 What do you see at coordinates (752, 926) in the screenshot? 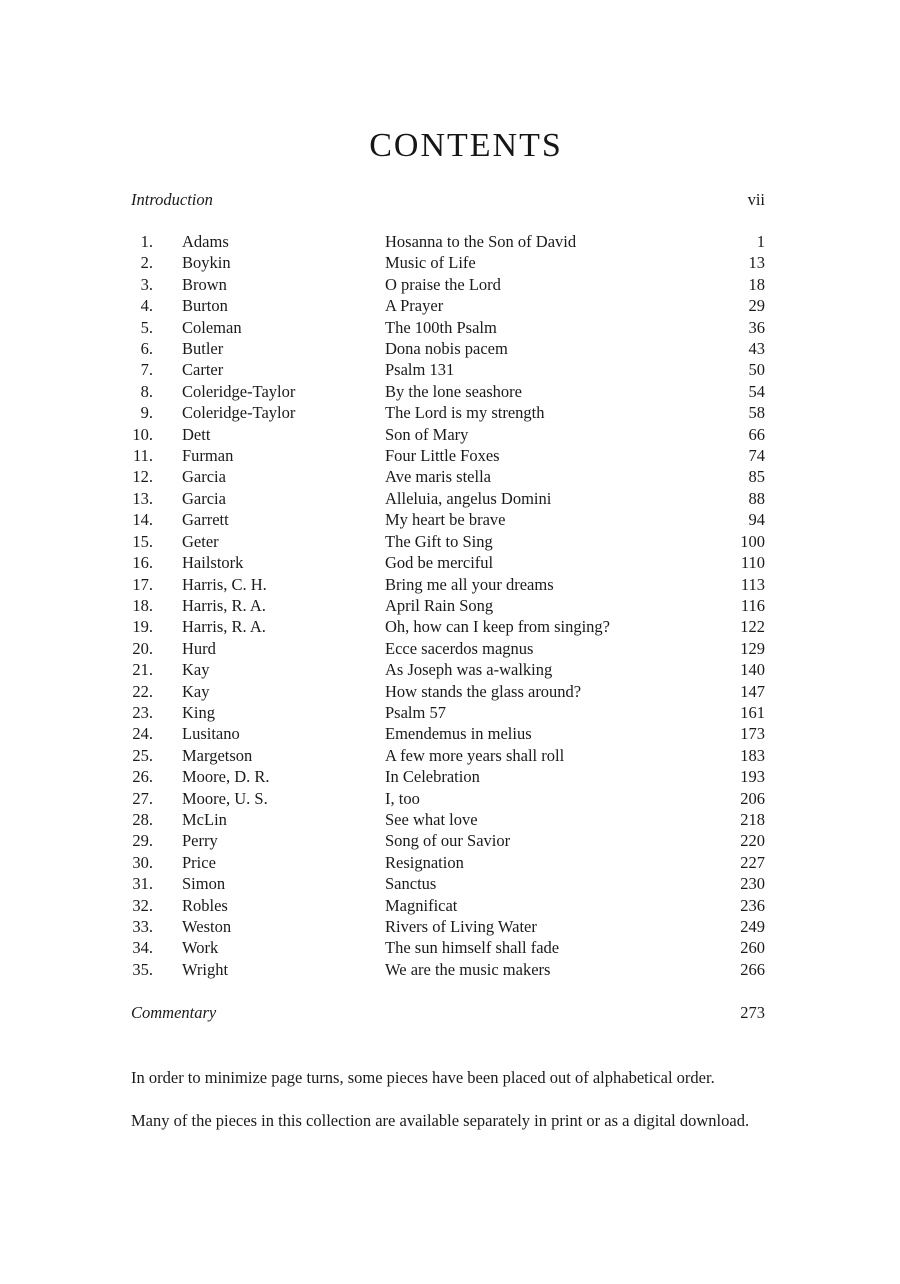
I see `entry-page: 249` at bounding box center [752, 926].